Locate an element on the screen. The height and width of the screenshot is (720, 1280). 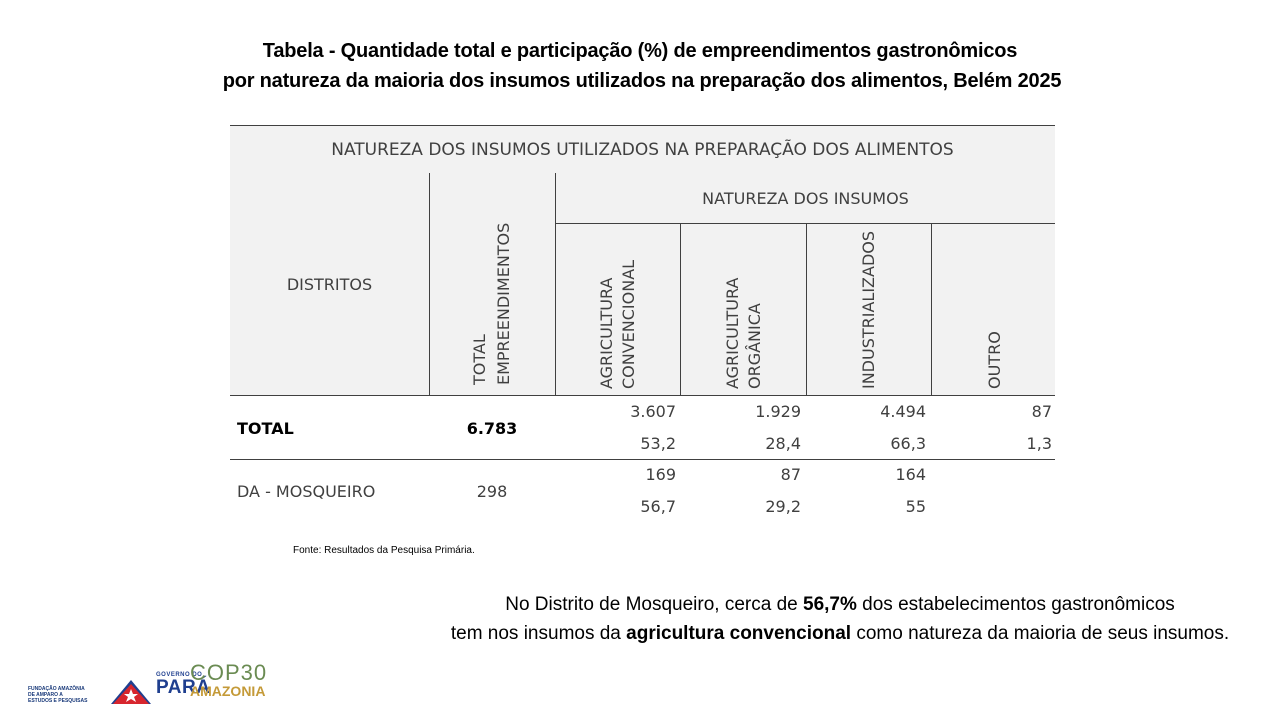
summary-text: No Distrito de Mosqueiro, cerca de is located at coordinates (654, 604).